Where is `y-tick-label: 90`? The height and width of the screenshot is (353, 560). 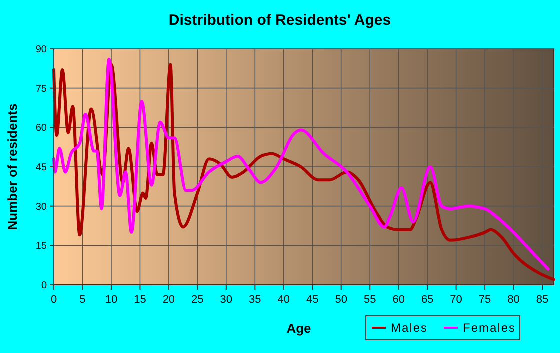 y-tick-label: 90 is located at coordinates (42, 50).